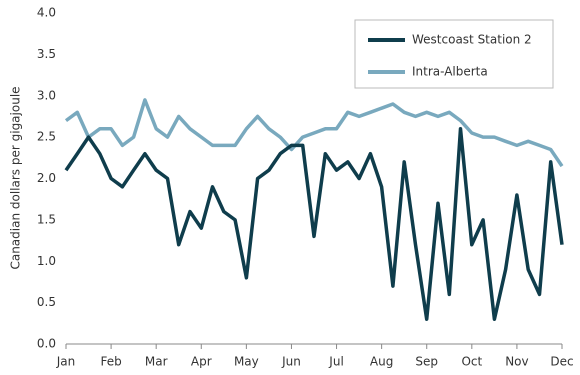 This screenshot has width=580, height=375. I want to click on x-tick-label: Jul, so click(335, 362).